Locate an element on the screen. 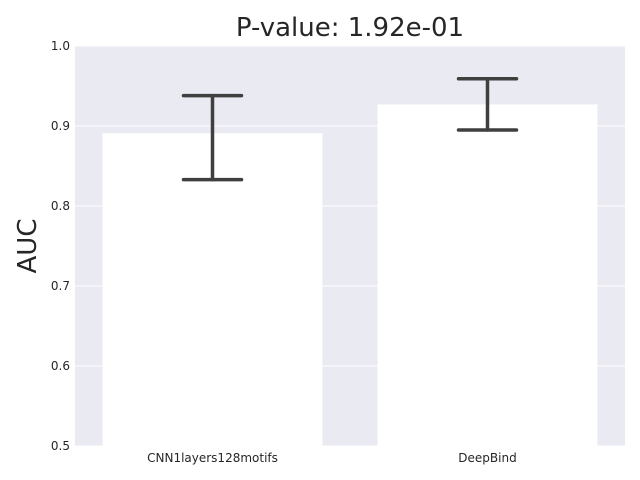  y-tick-label: 0.7 is located at coordinates (60, 286).